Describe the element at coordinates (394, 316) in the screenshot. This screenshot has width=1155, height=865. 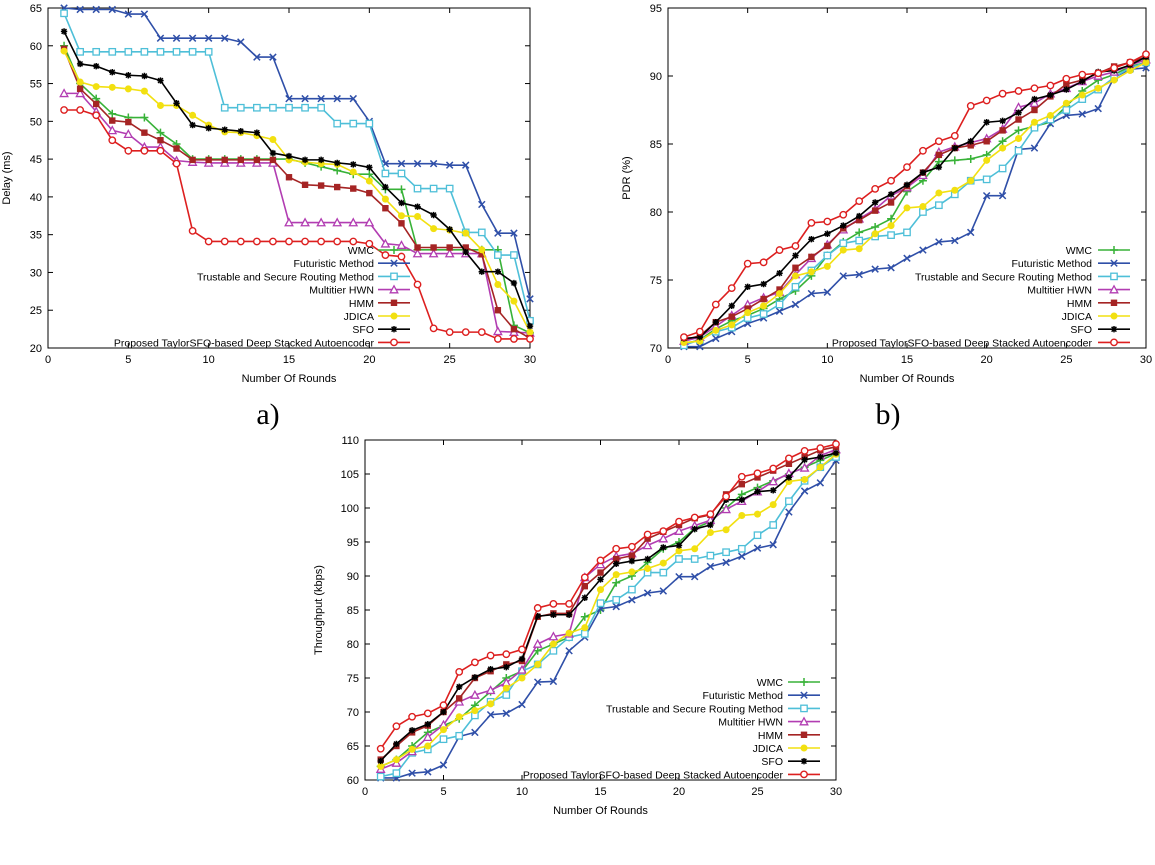
I see `legend-swatch-marker` at that location.